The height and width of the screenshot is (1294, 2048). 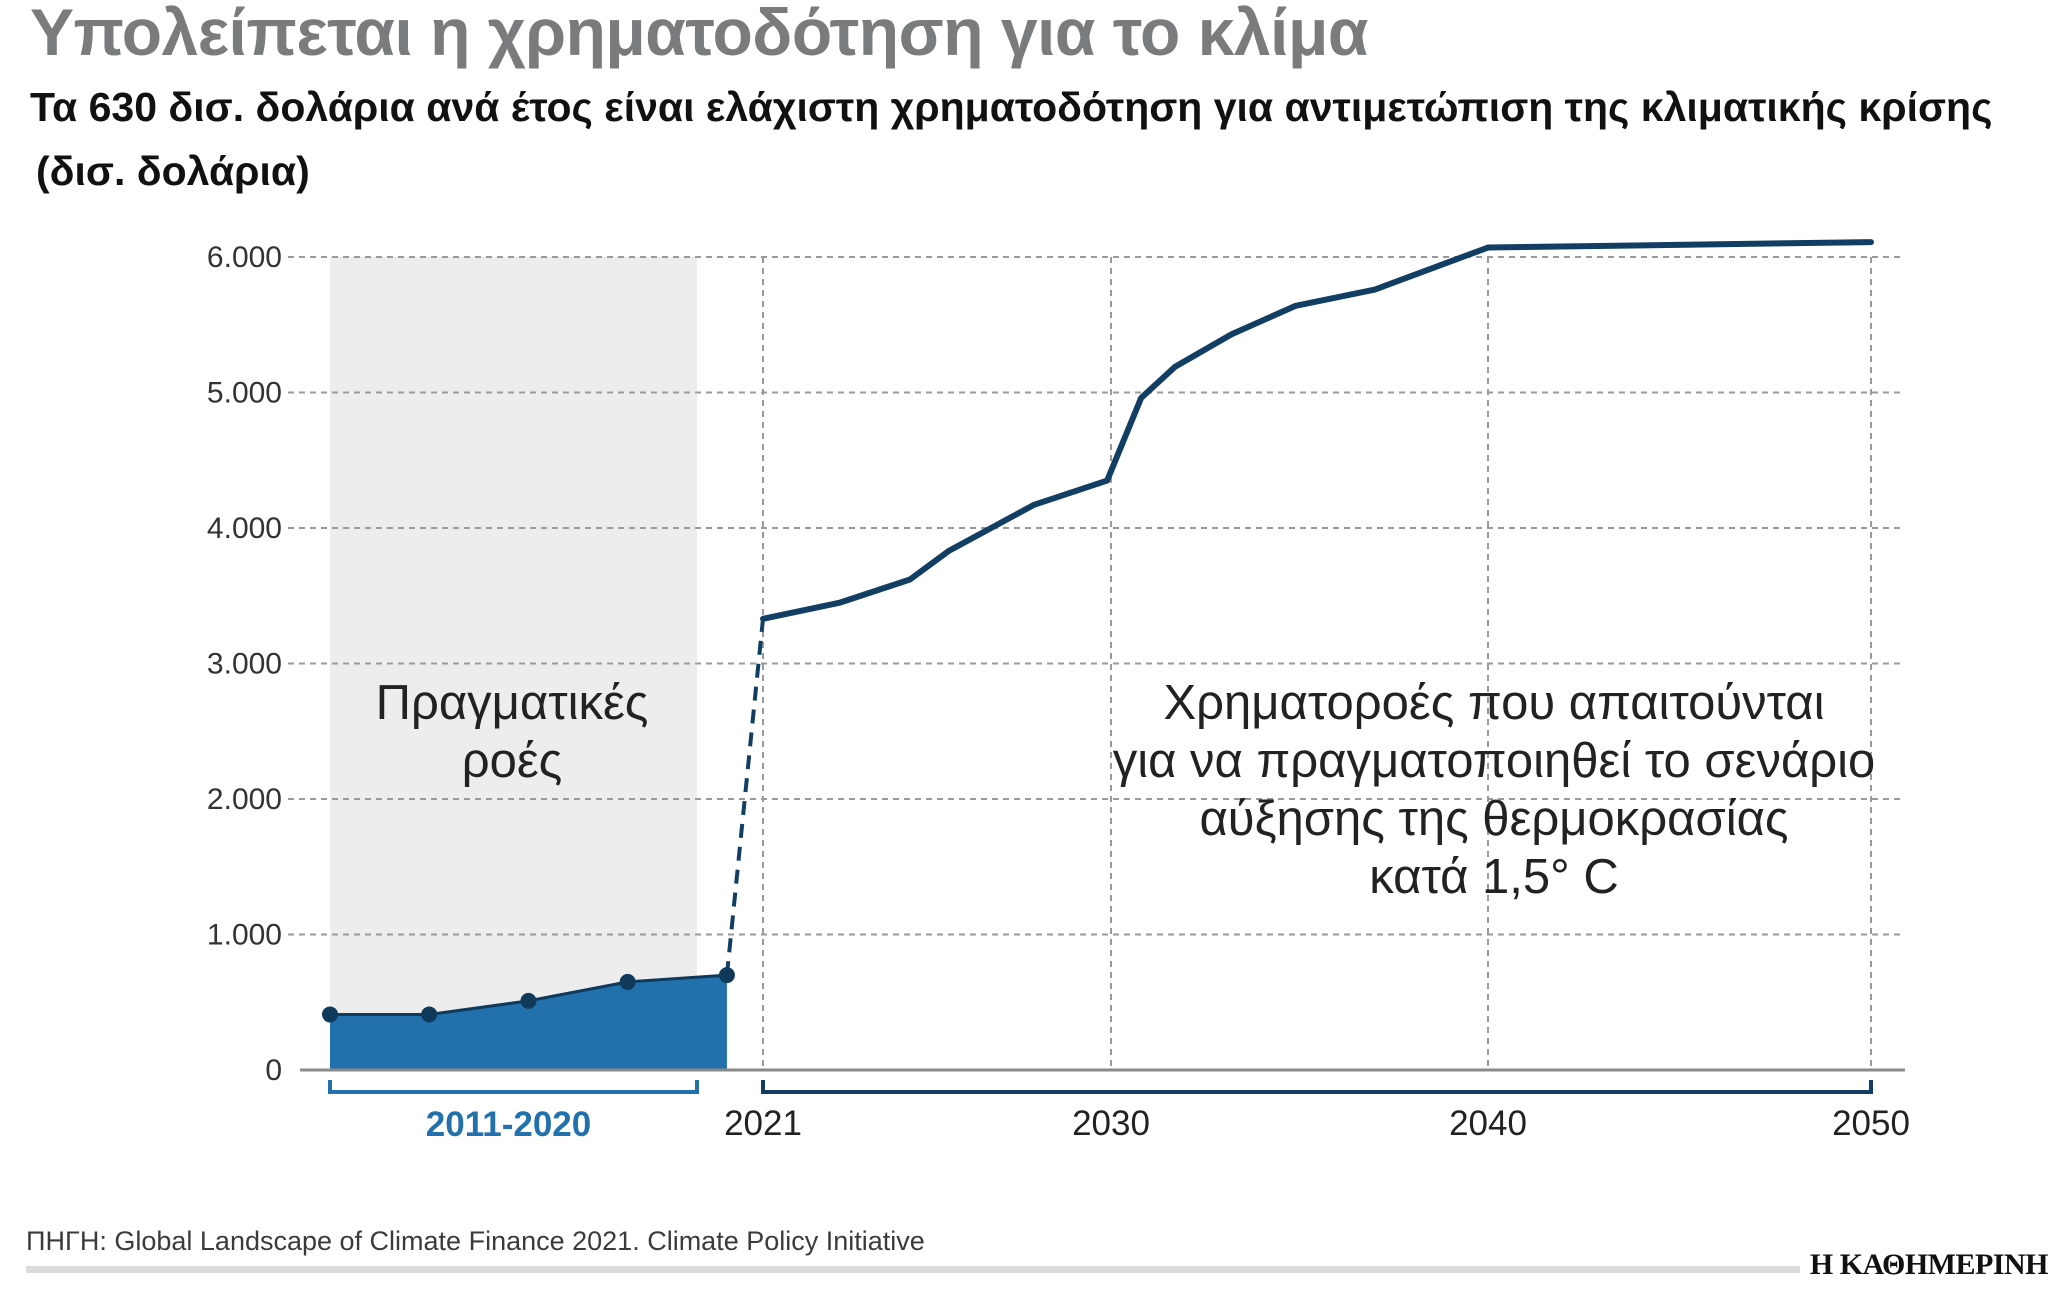 What do you see at coordinates (513, 1087) in the screenshot?
I see `actual-period-bracket` at bounding box center [513, 1087].